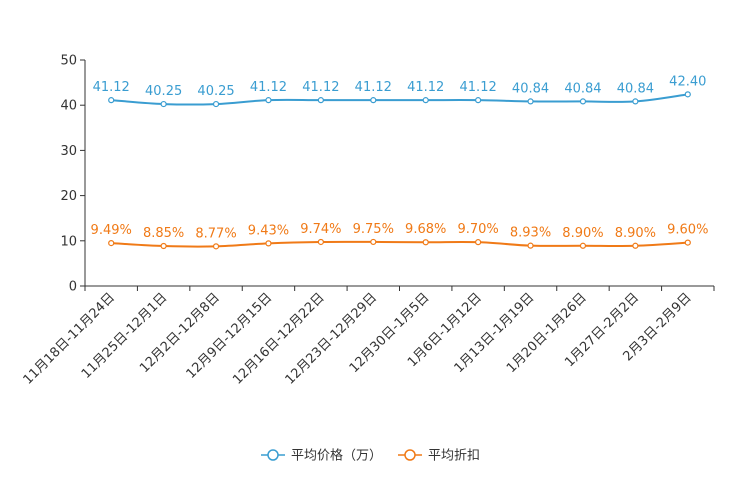 The width and height of the screenshot is (744, 496). Describe the element at coordinates (331, 338) in the screenshot. I see `x-tick-label: 12月23日-12月29日` at that location.